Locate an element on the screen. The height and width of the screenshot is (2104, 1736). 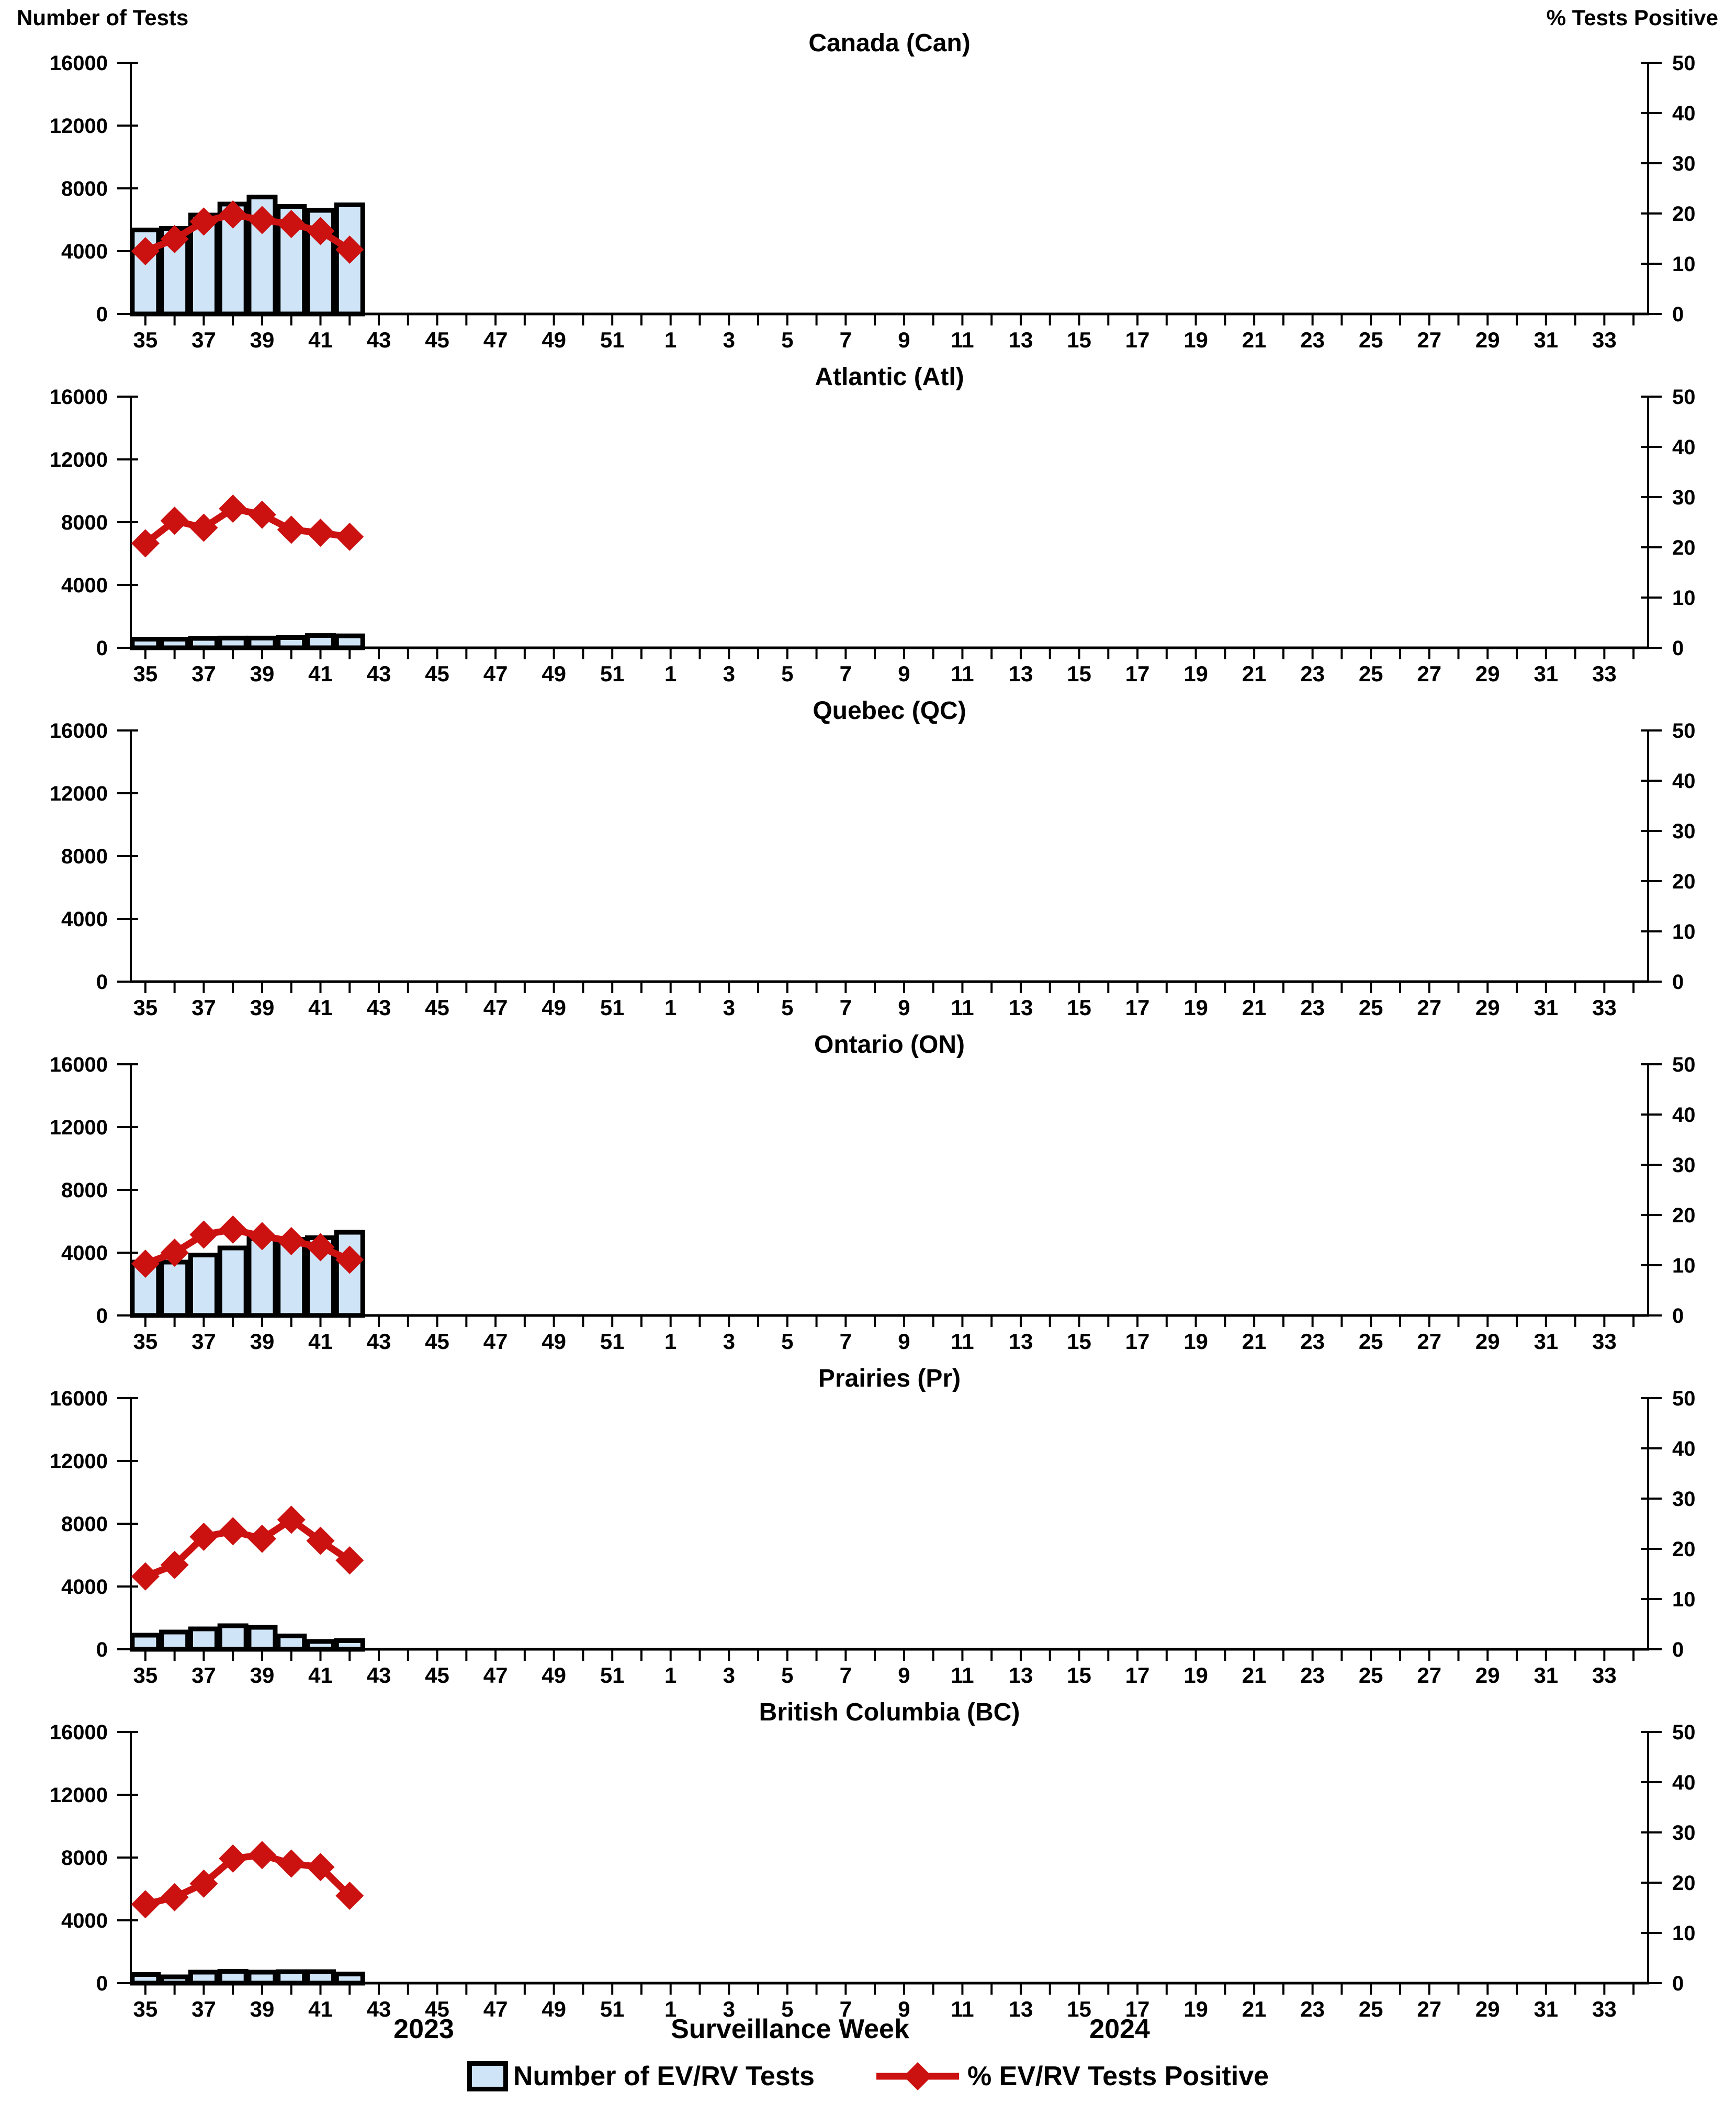
x-tick-label: 7 is located at coordinates (846, 340).